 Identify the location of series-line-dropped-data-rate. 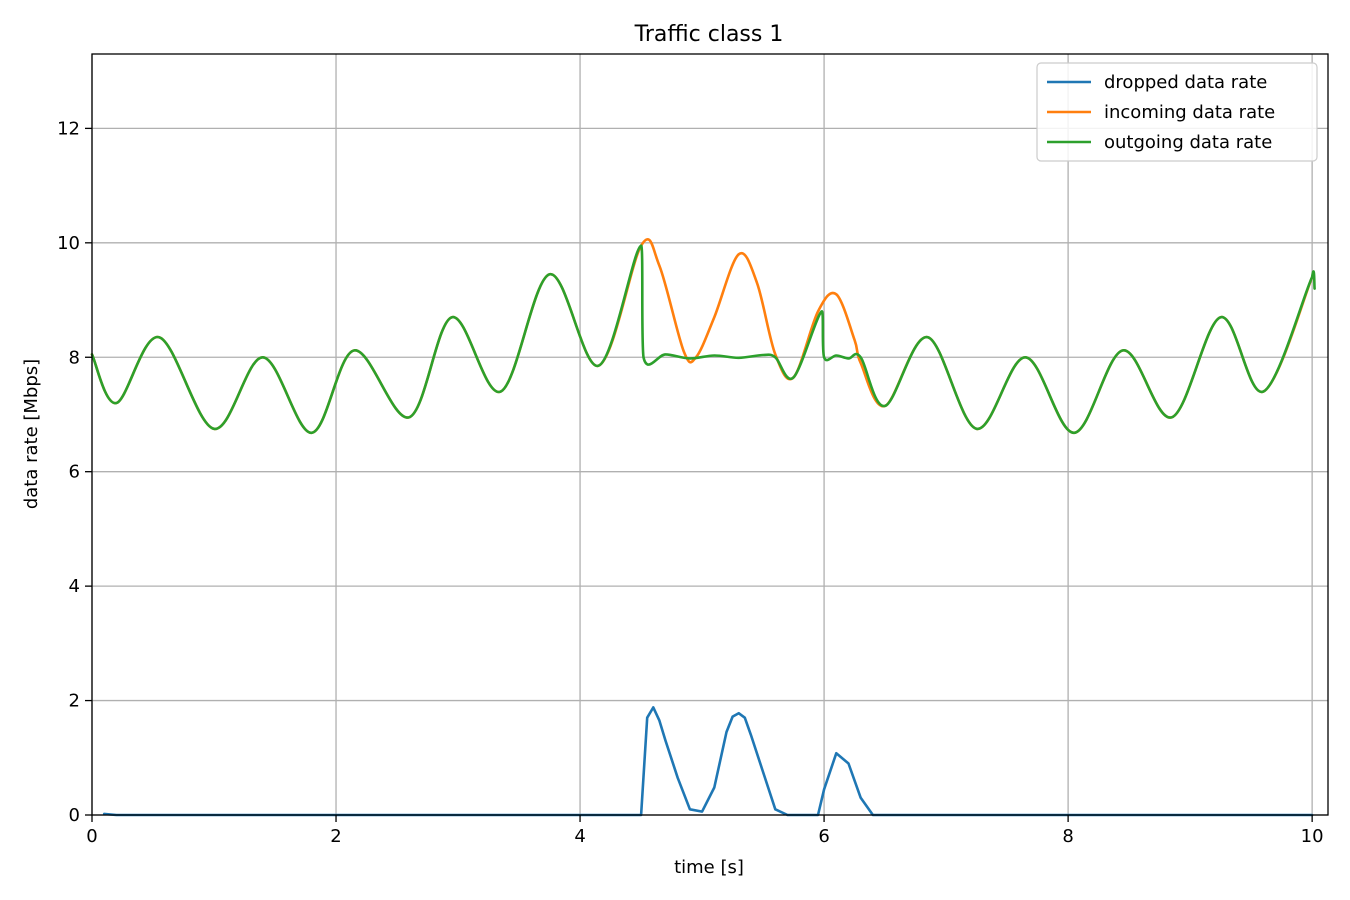
(708, 761).